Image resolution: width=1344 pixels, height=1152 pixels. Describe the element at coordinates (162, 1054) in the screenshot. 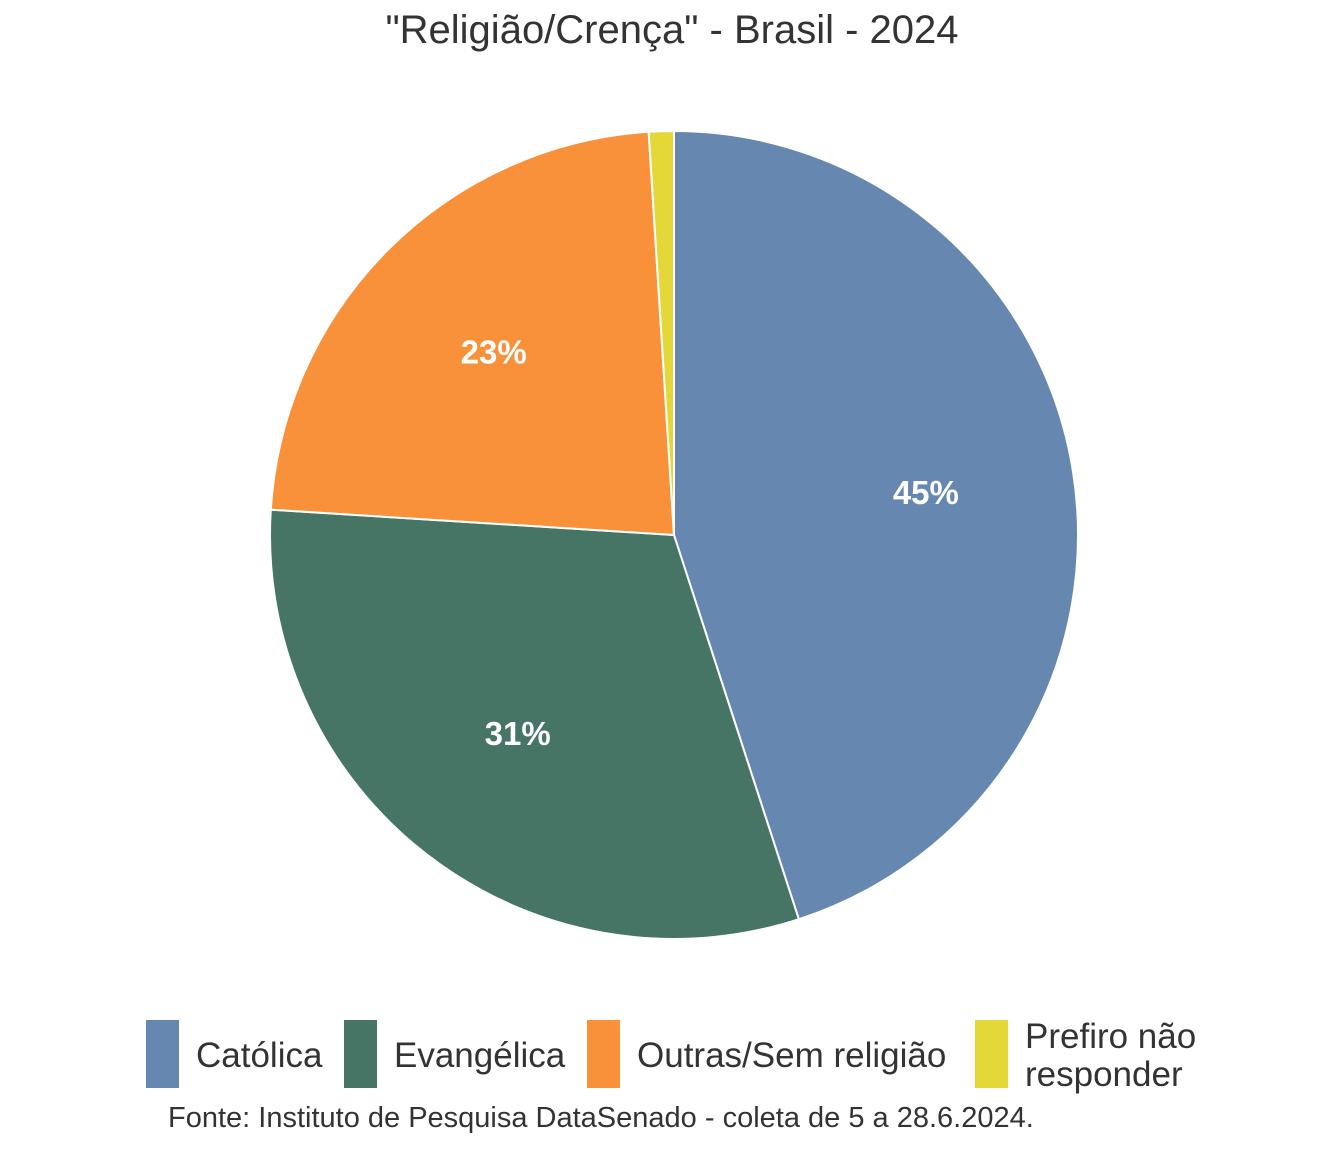

I see `legend-swatch-catolica` at that location.